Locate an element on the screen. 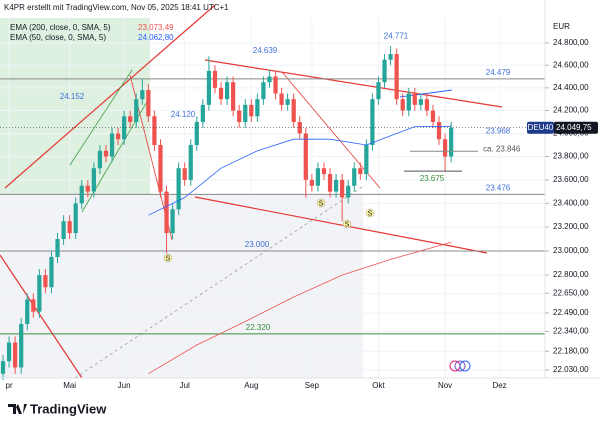  level-label: 23.476 is located at coordinates (498, 188).